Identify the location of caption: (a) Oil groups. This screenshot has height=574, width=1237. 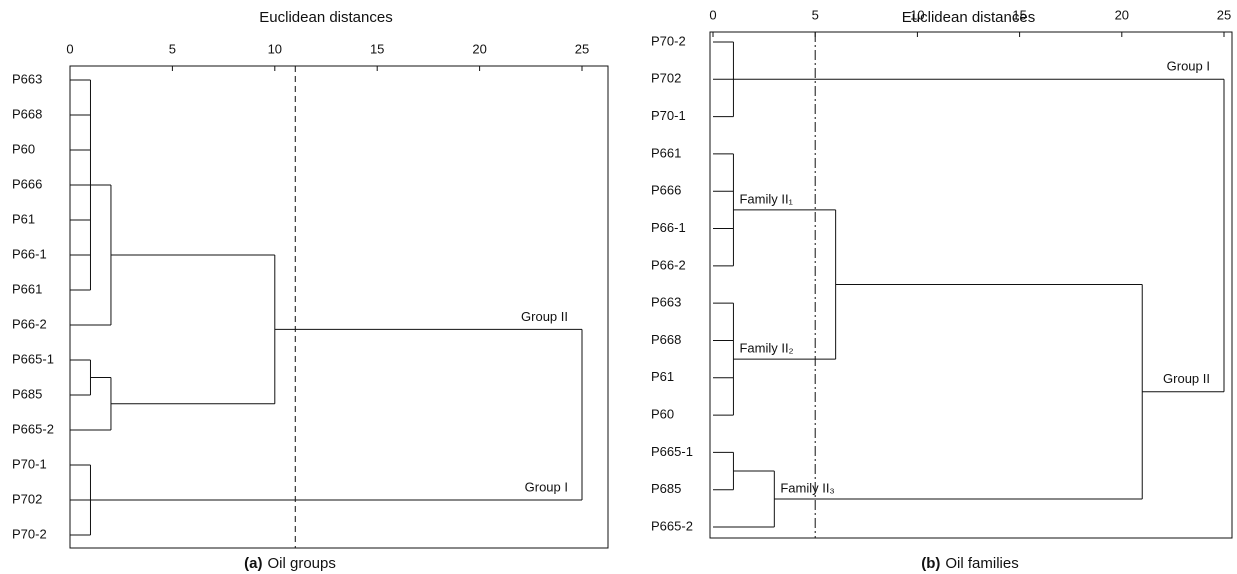
(290, 563).